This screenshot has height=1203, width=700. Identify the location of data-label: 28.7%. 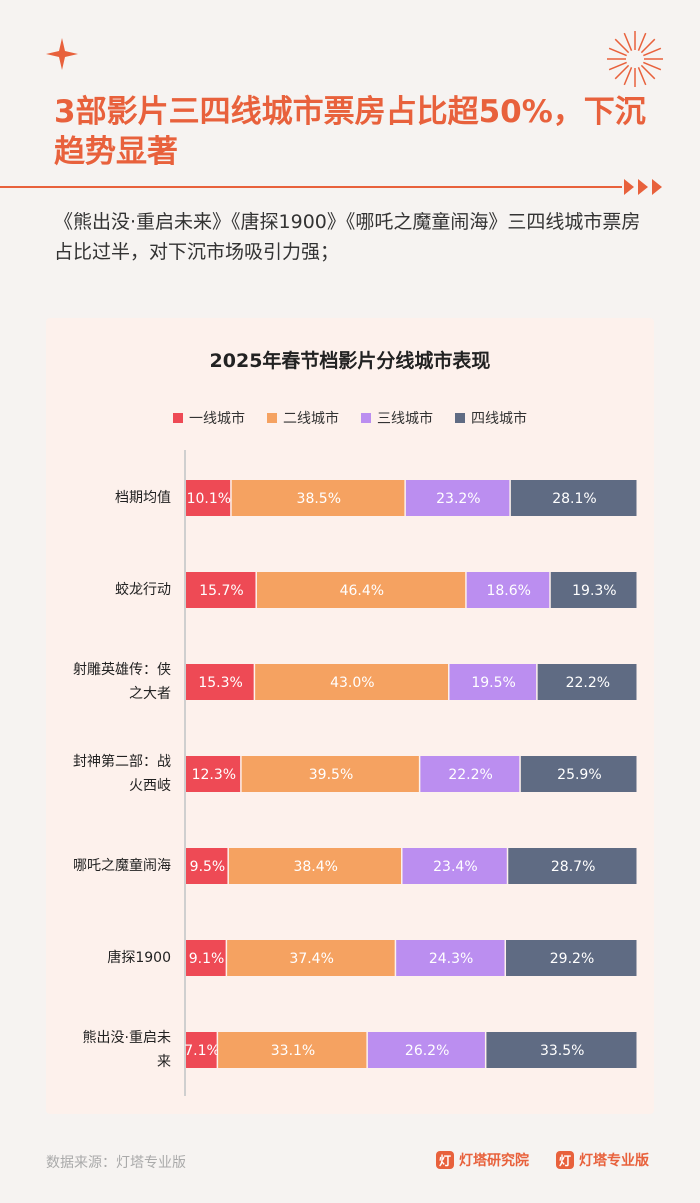
(573, 867).